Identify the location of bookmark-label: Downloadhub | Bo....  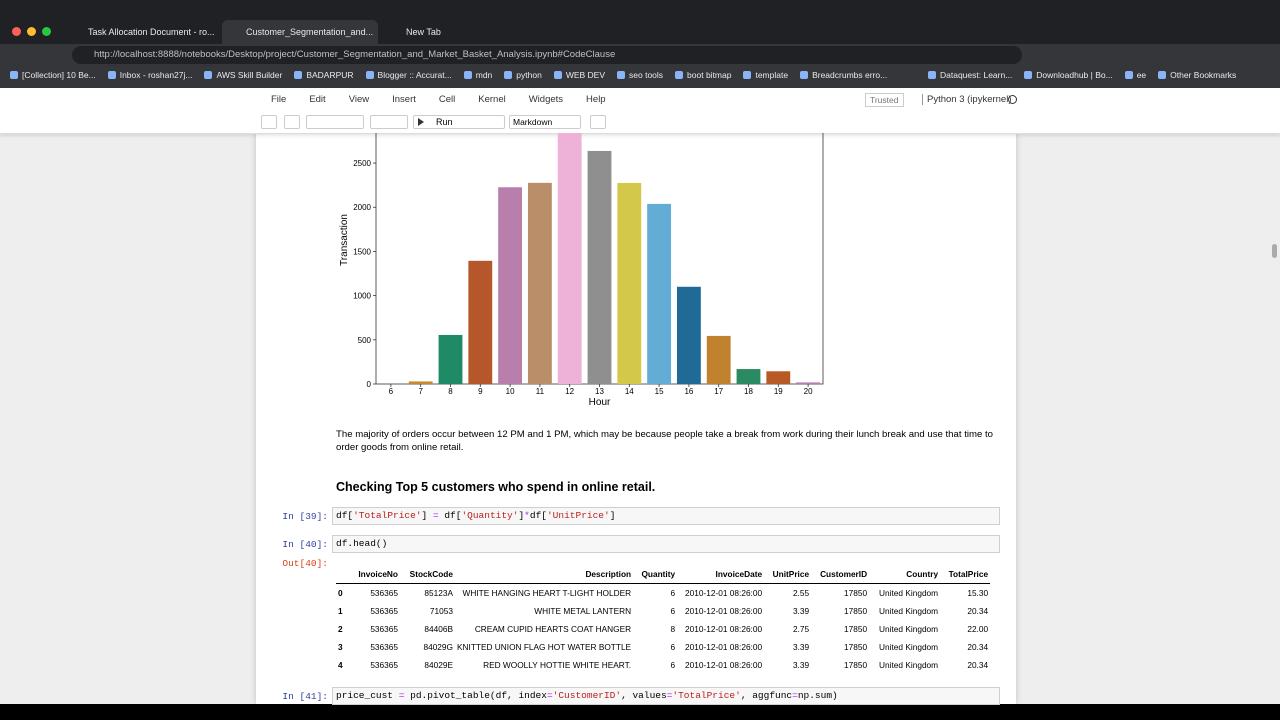
(1074, 75).